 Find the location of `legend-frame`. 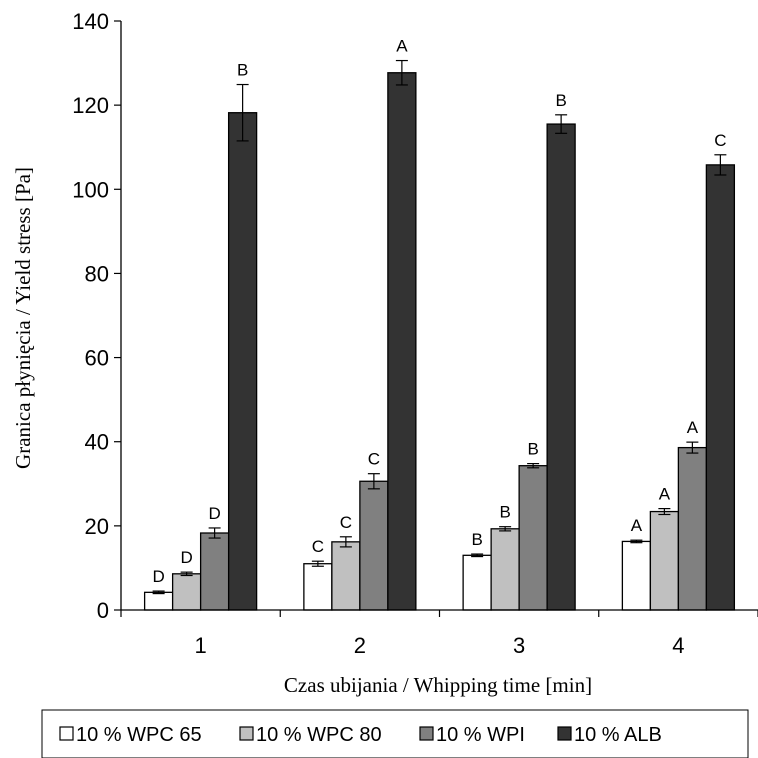

legend-frame is located at coordinates (395, 733).